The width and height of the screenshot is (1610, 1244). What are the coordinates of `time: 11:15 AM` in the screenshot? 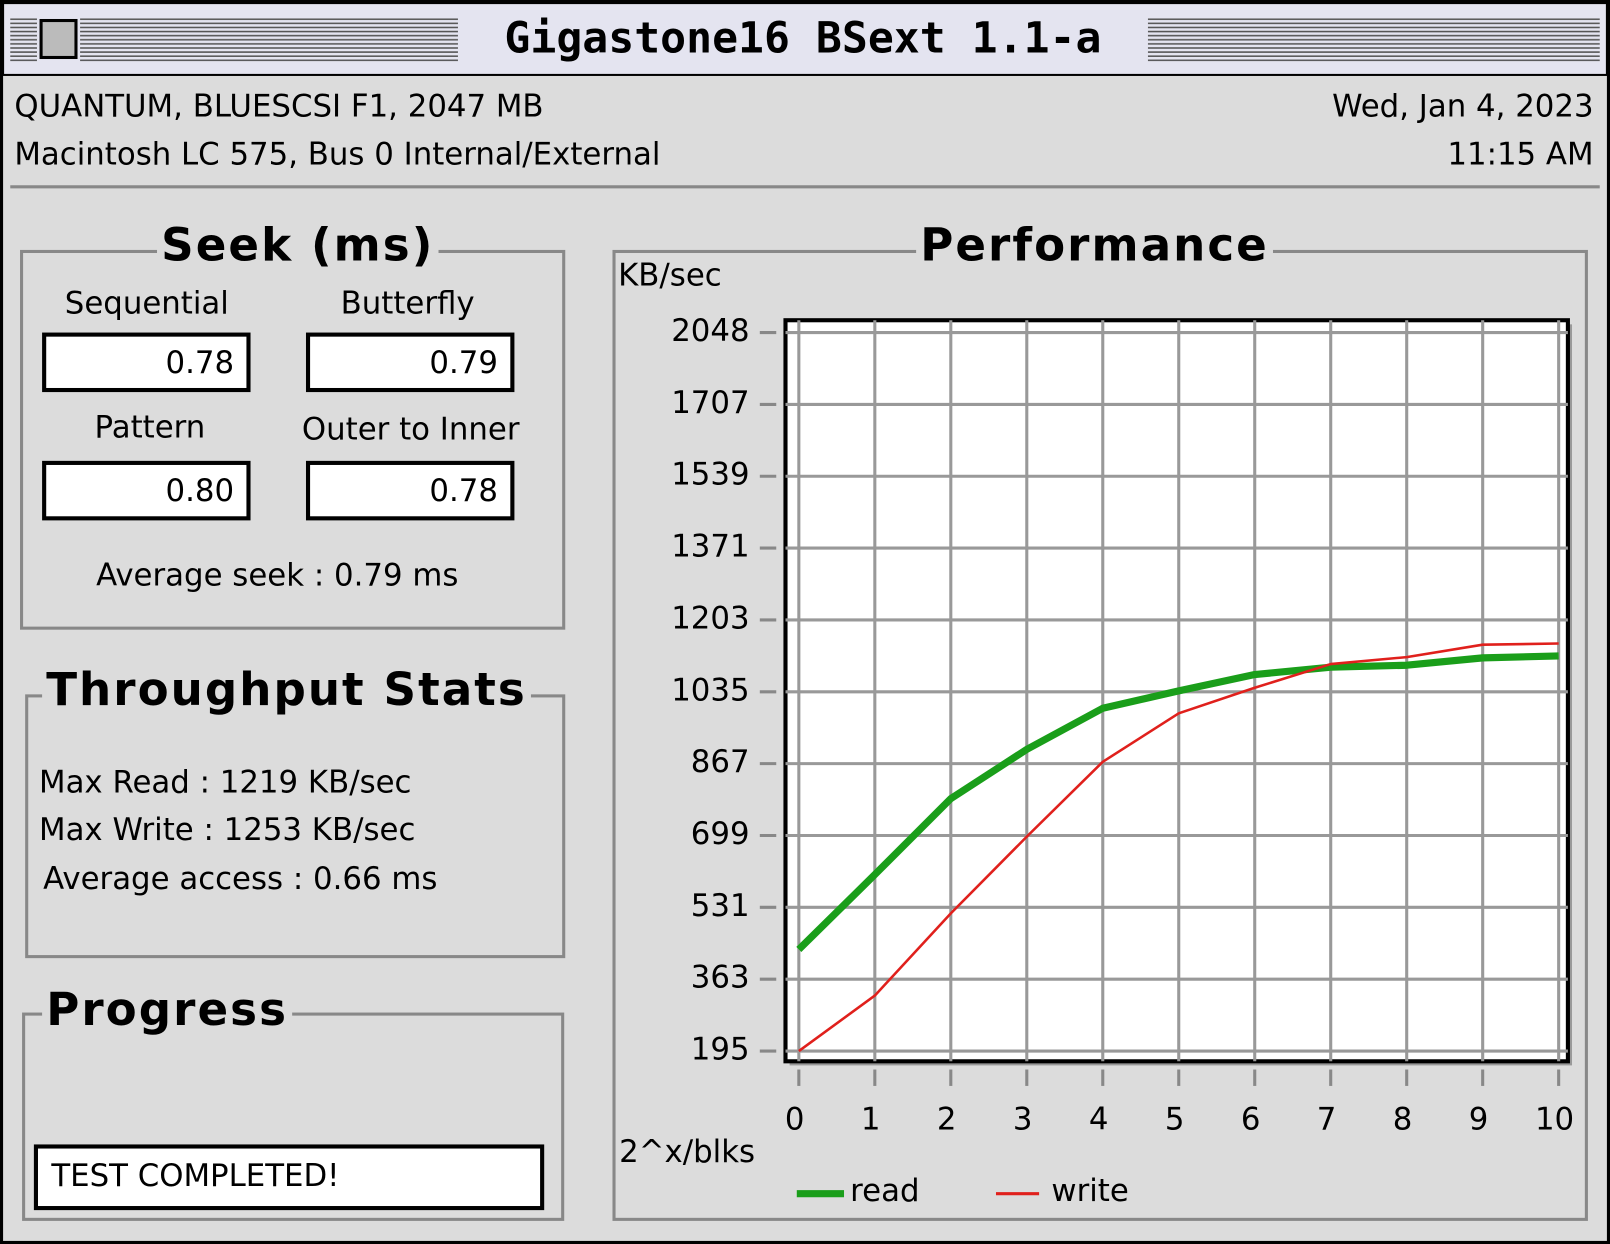 It's located at (1520, 155).